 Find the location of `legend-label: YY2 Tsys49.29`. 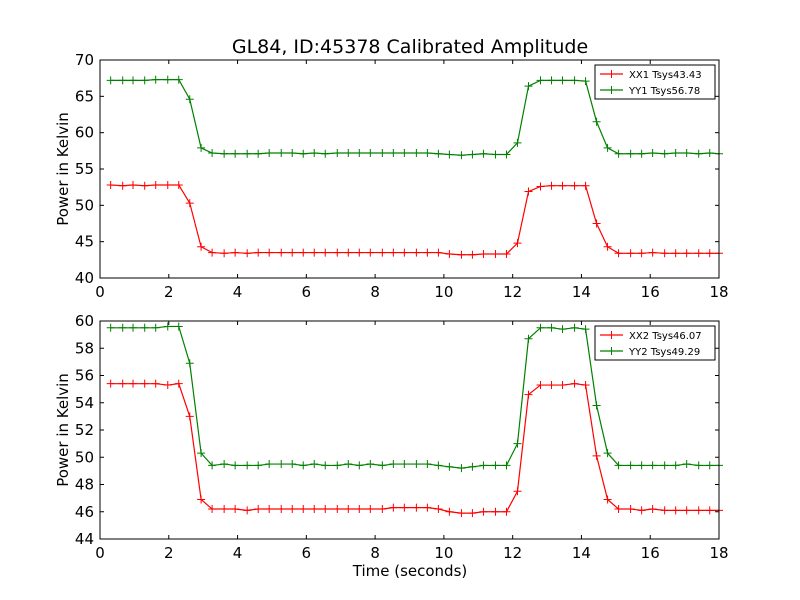

legend-label: YY2 Tsys49.29 is located at coordinates (664, 352).